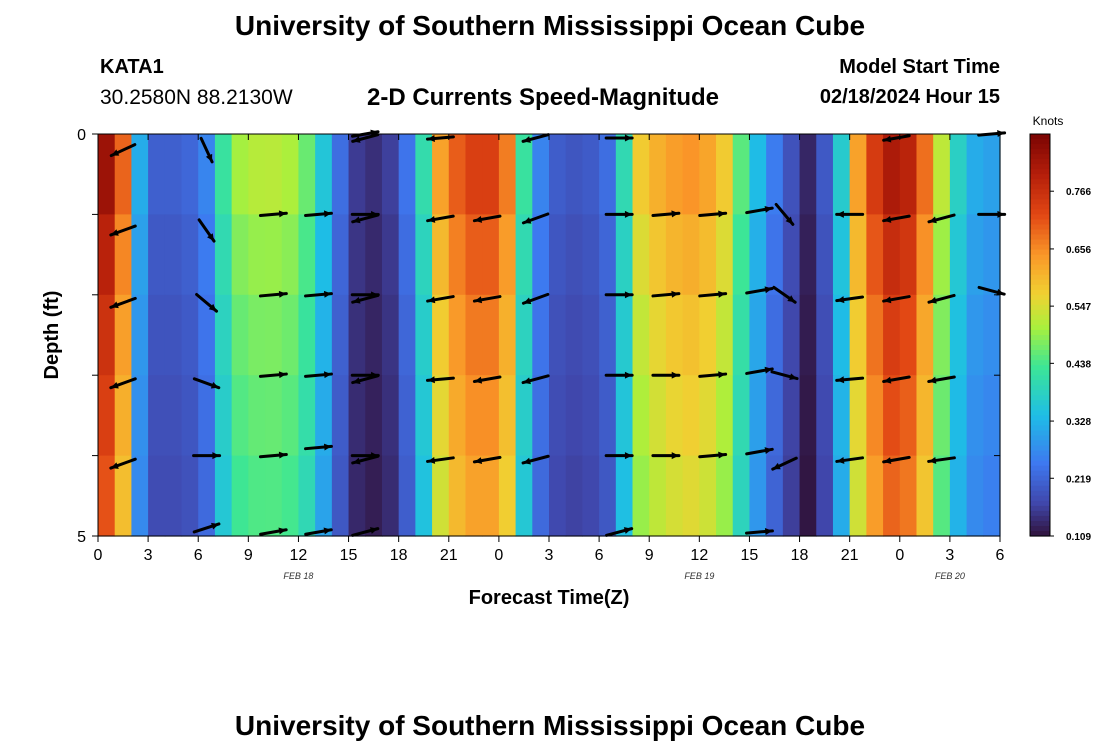  I want to click on x-tick-label: 12, so click(299, 555).